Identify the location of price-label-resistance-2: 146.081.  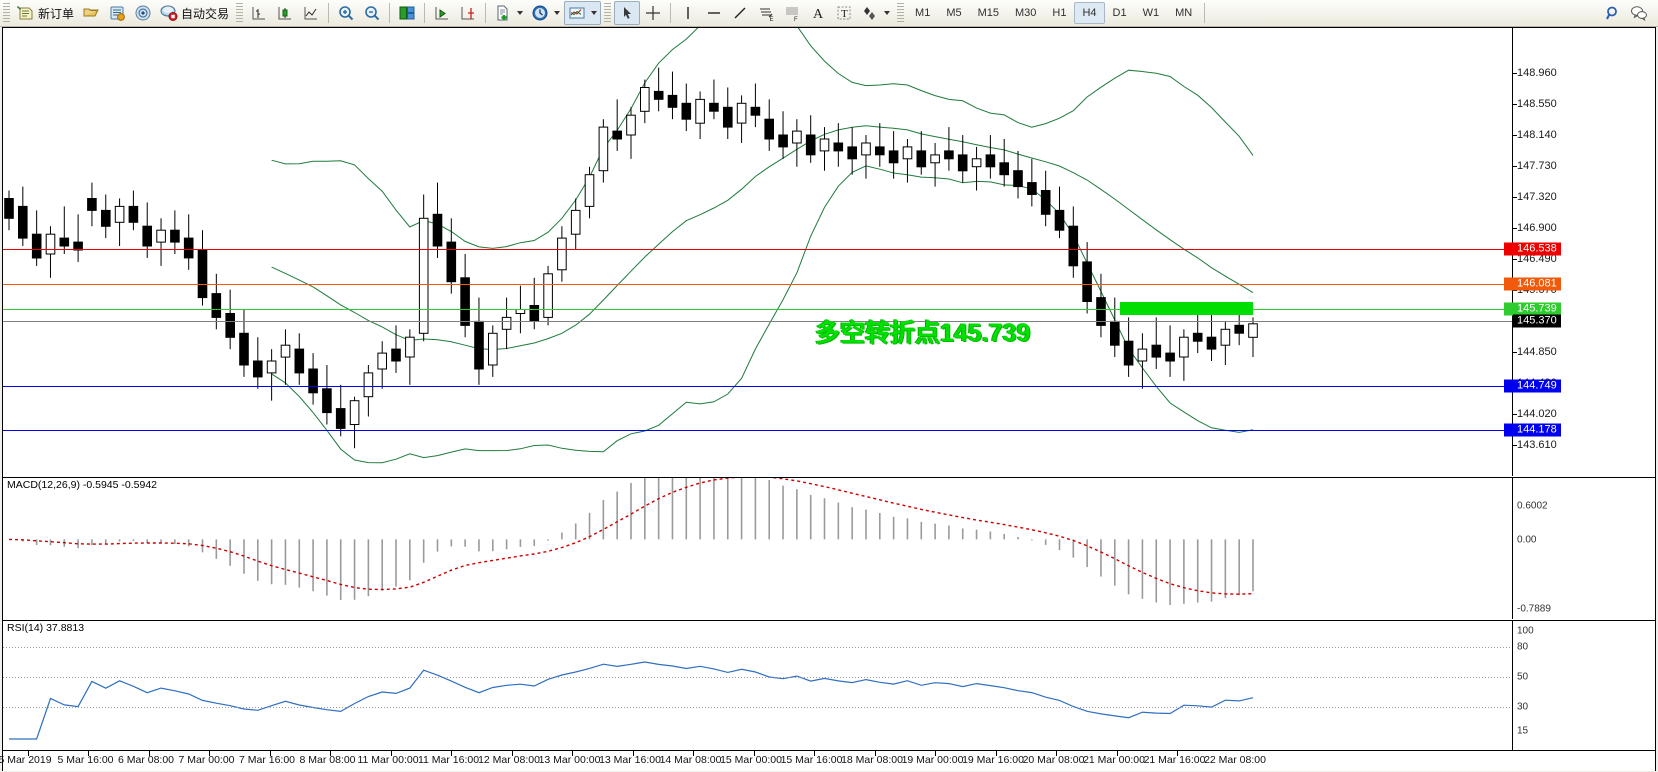
(1532, 284).